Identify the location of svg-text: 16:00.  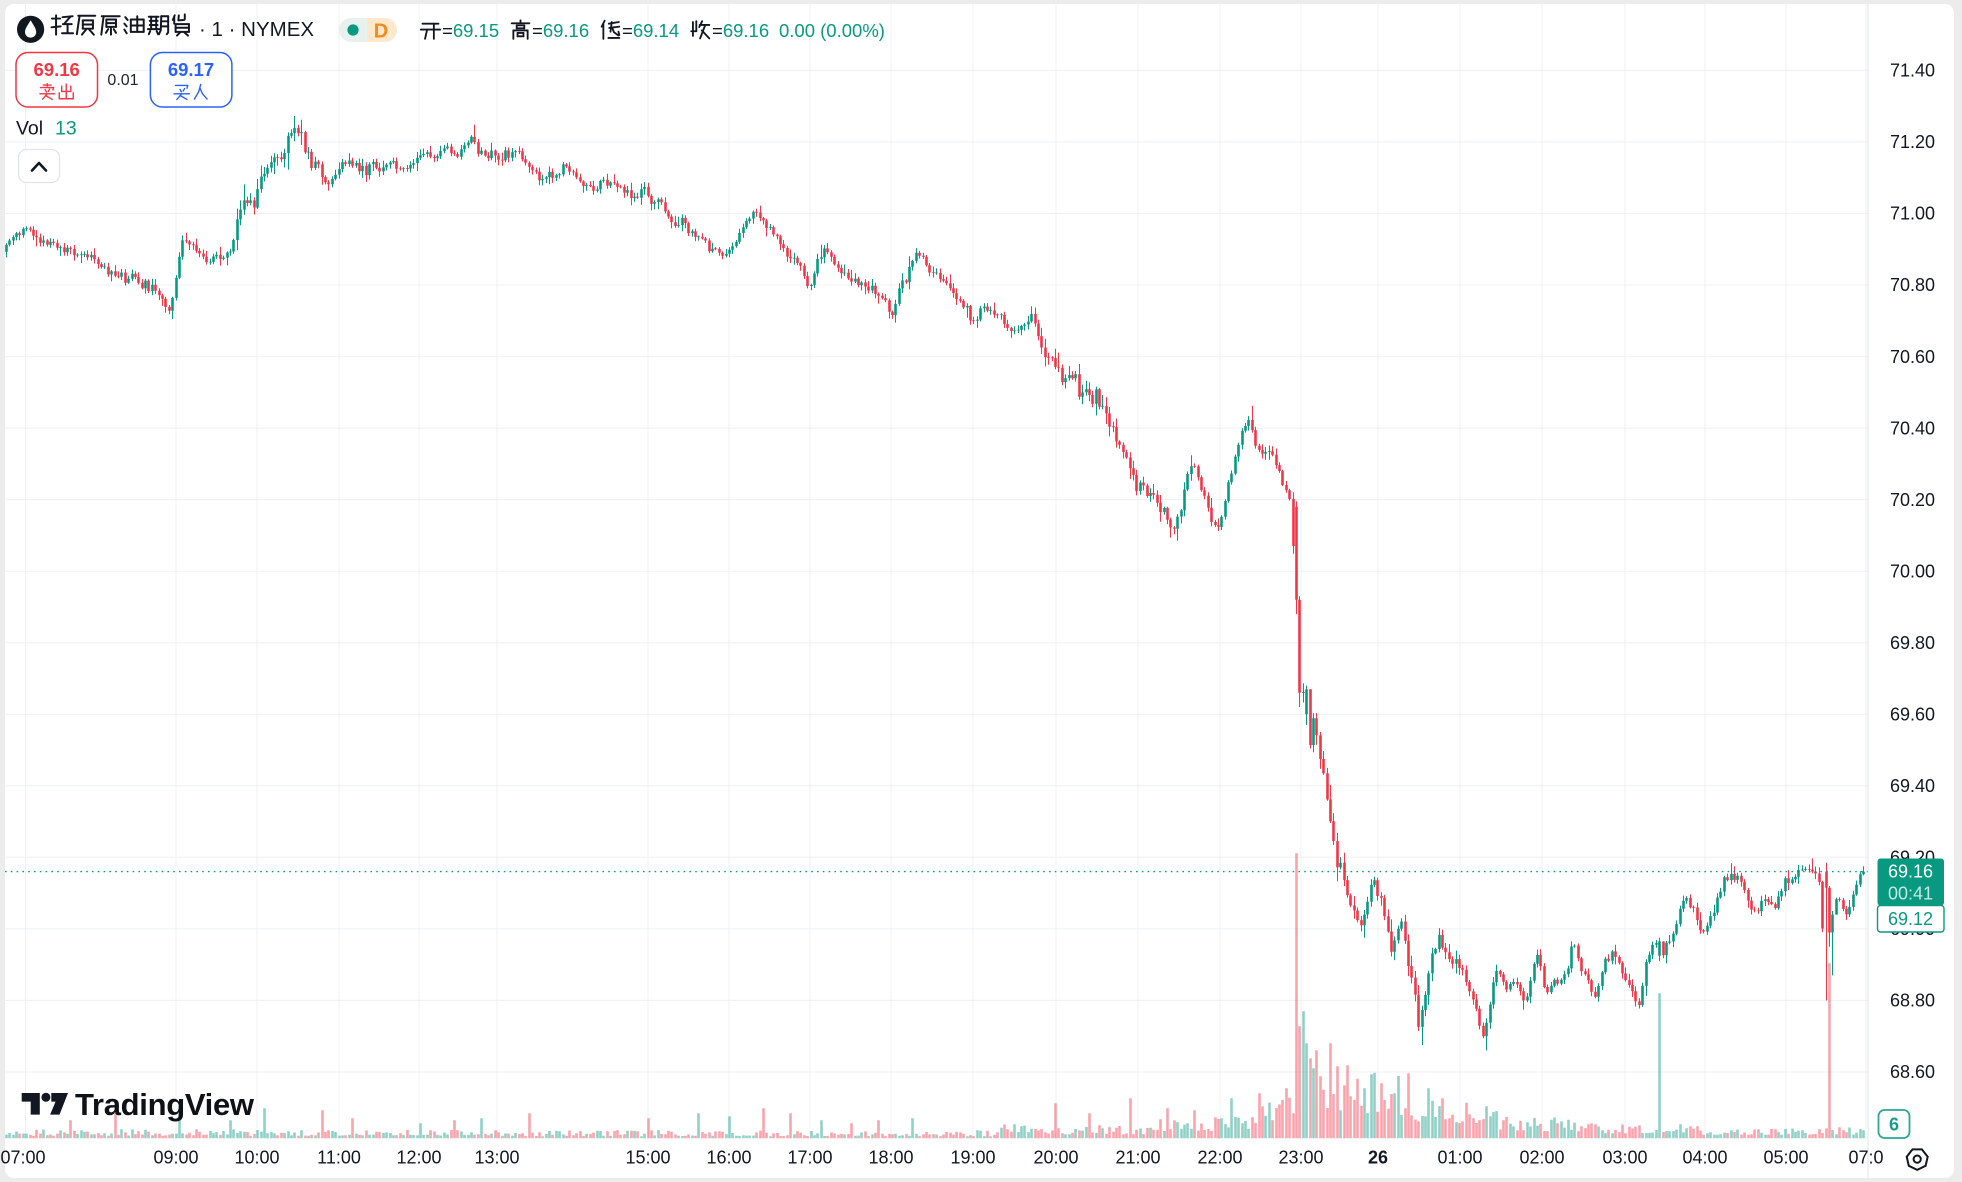
(728, 1158).